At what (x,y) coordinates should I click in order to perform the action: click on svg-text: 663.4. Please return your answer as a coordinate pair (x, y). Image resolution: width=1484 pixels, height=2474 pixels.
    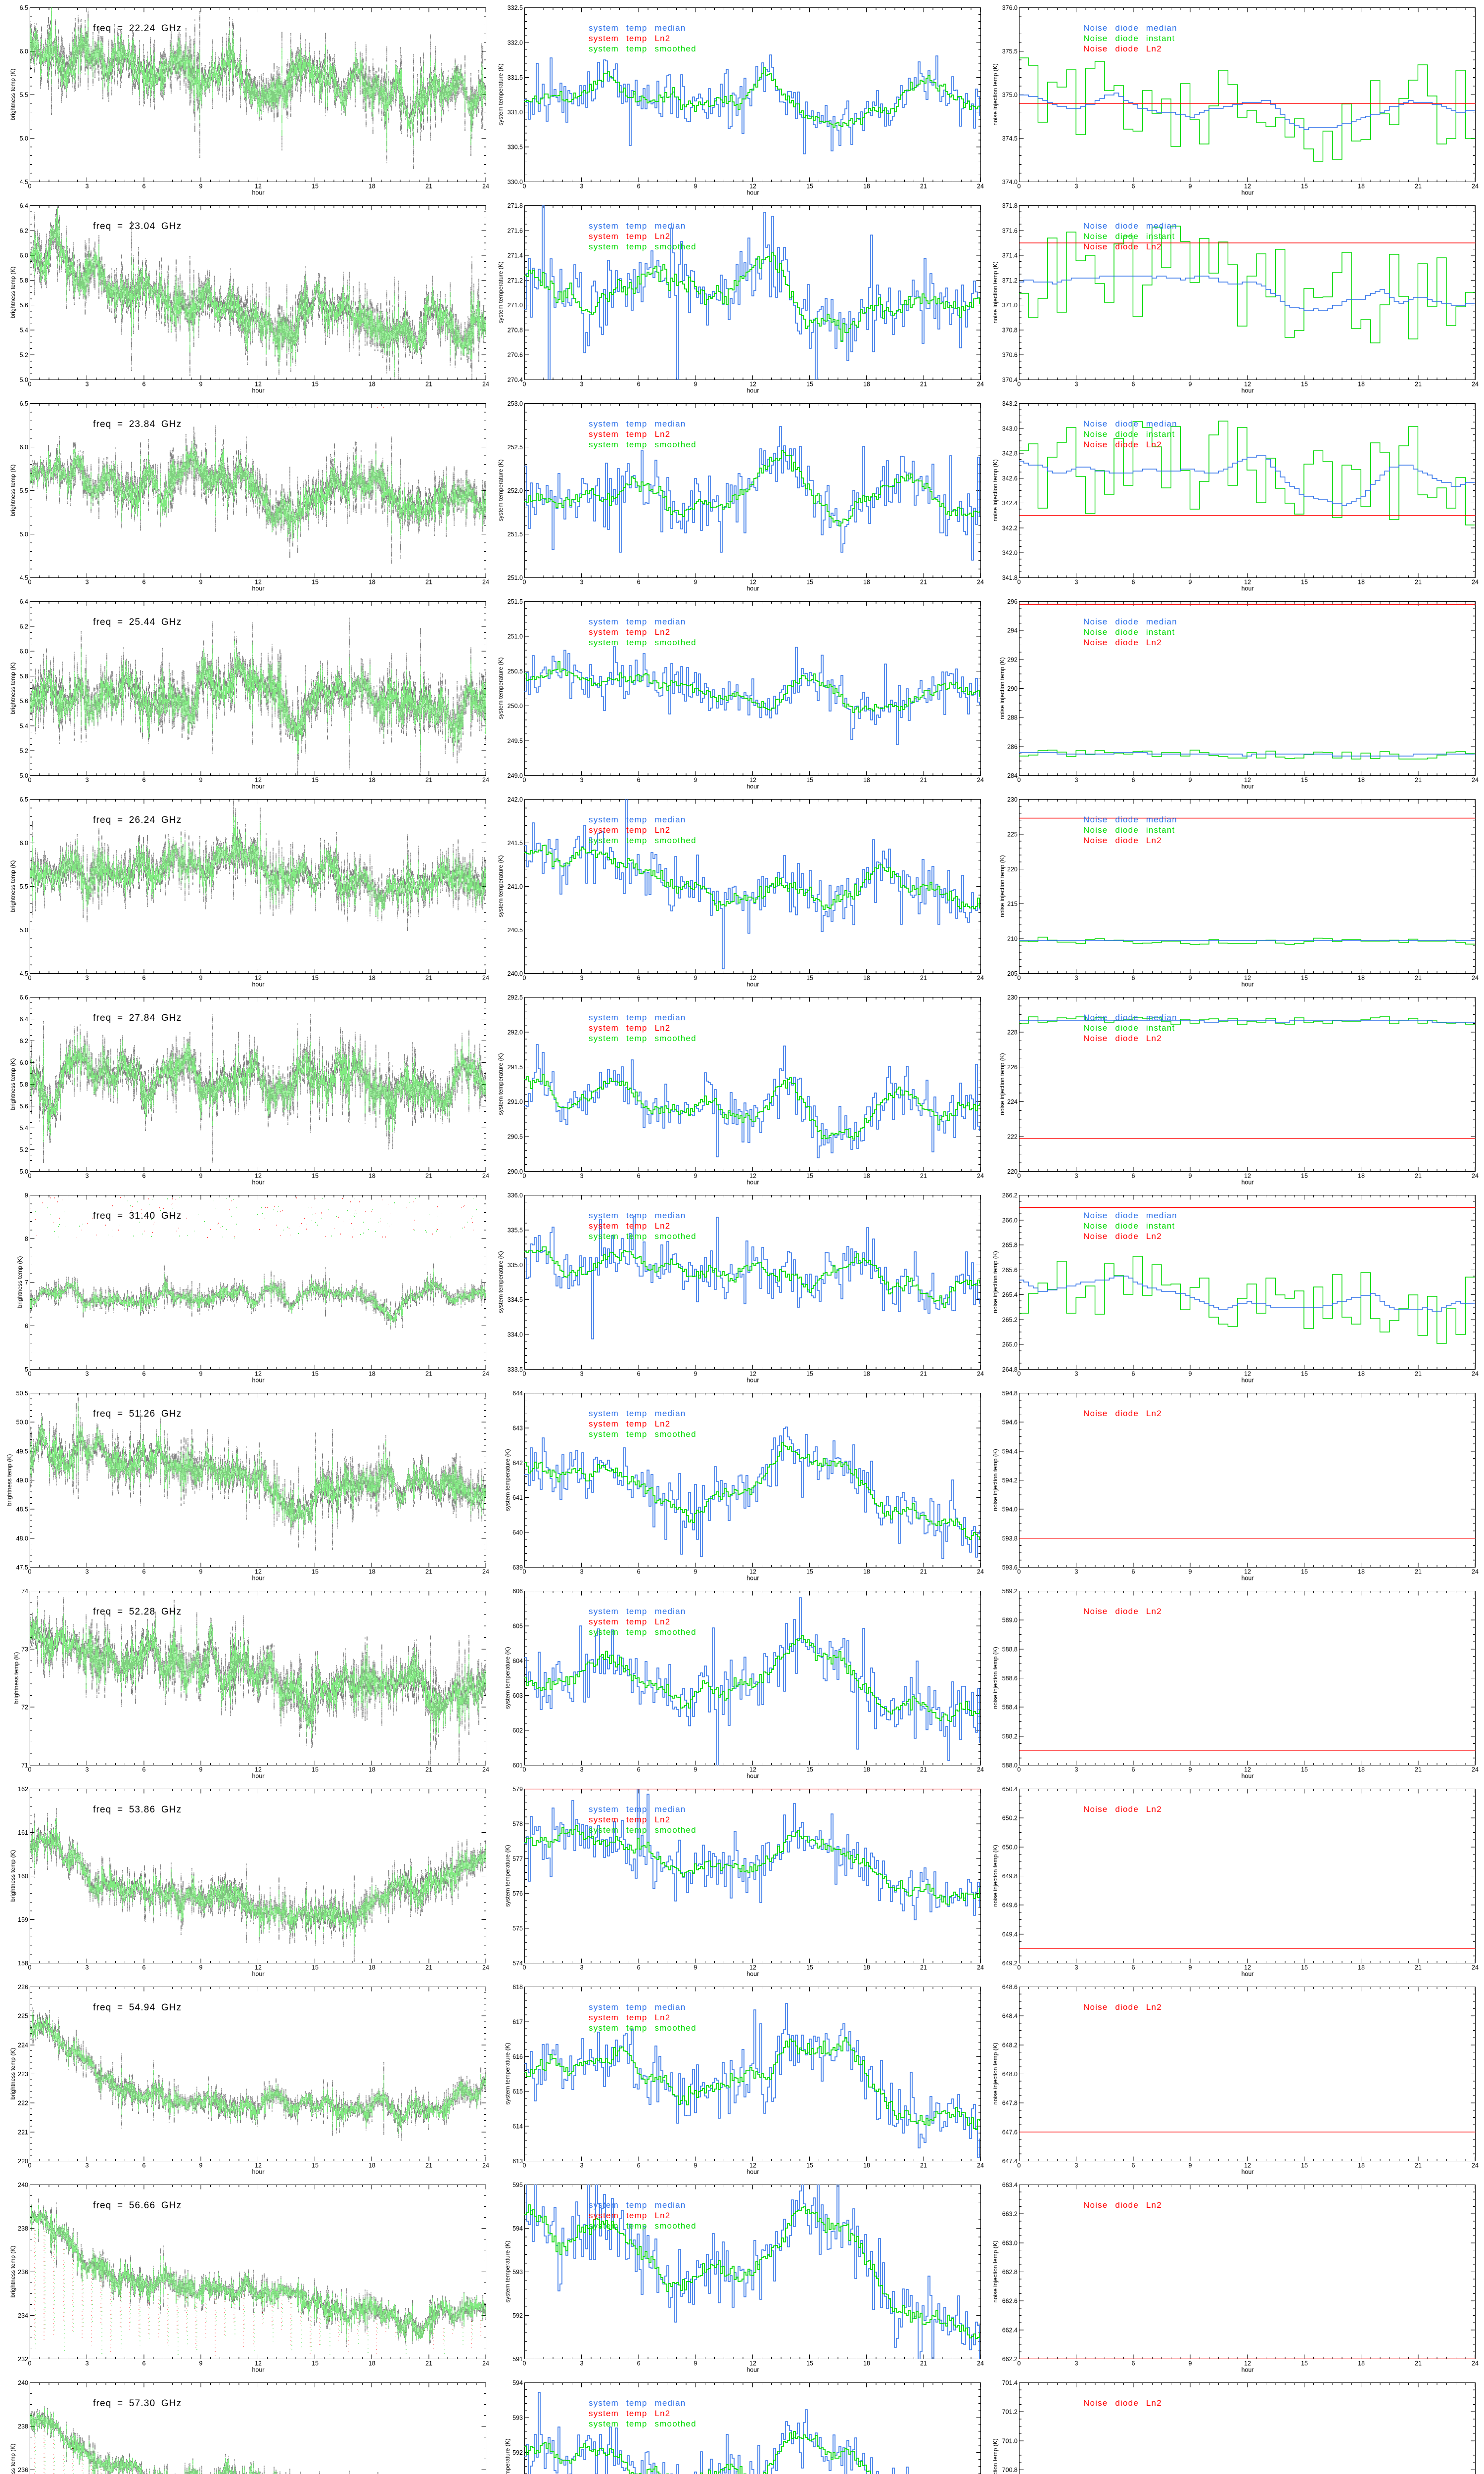
    Looking at the image, I should click on (1010, 2185).